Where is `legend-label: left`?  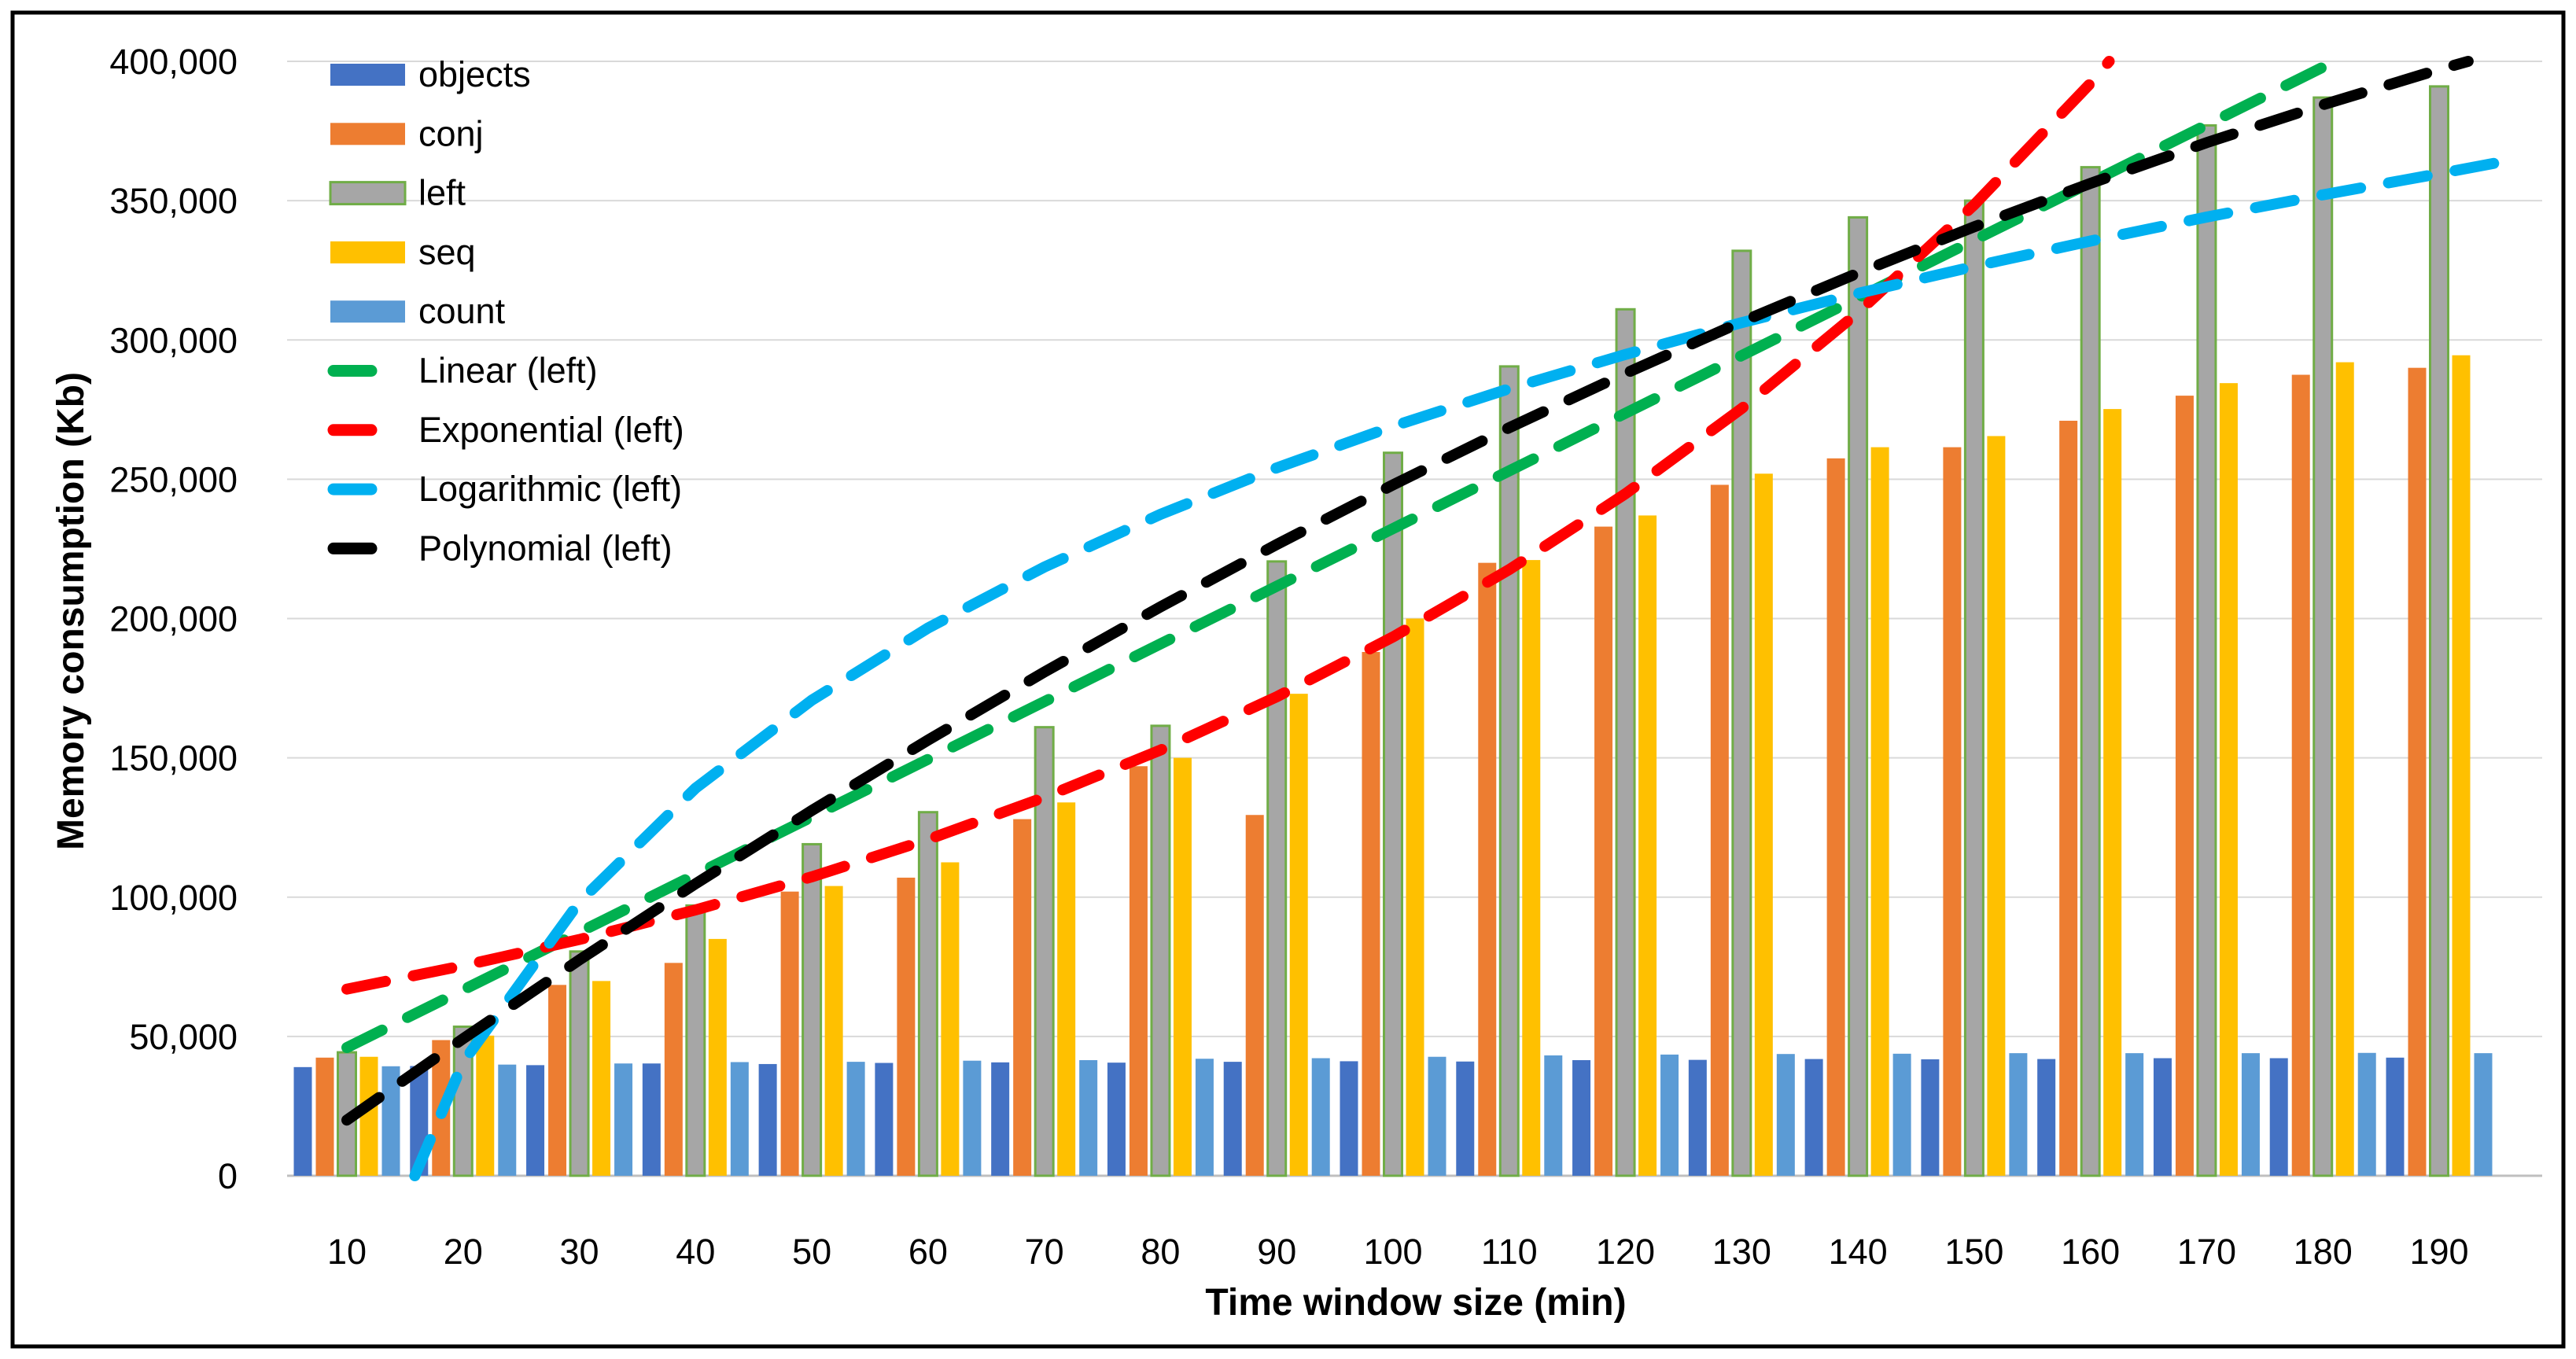 legend-label: left is located at coordinates (442, 193).